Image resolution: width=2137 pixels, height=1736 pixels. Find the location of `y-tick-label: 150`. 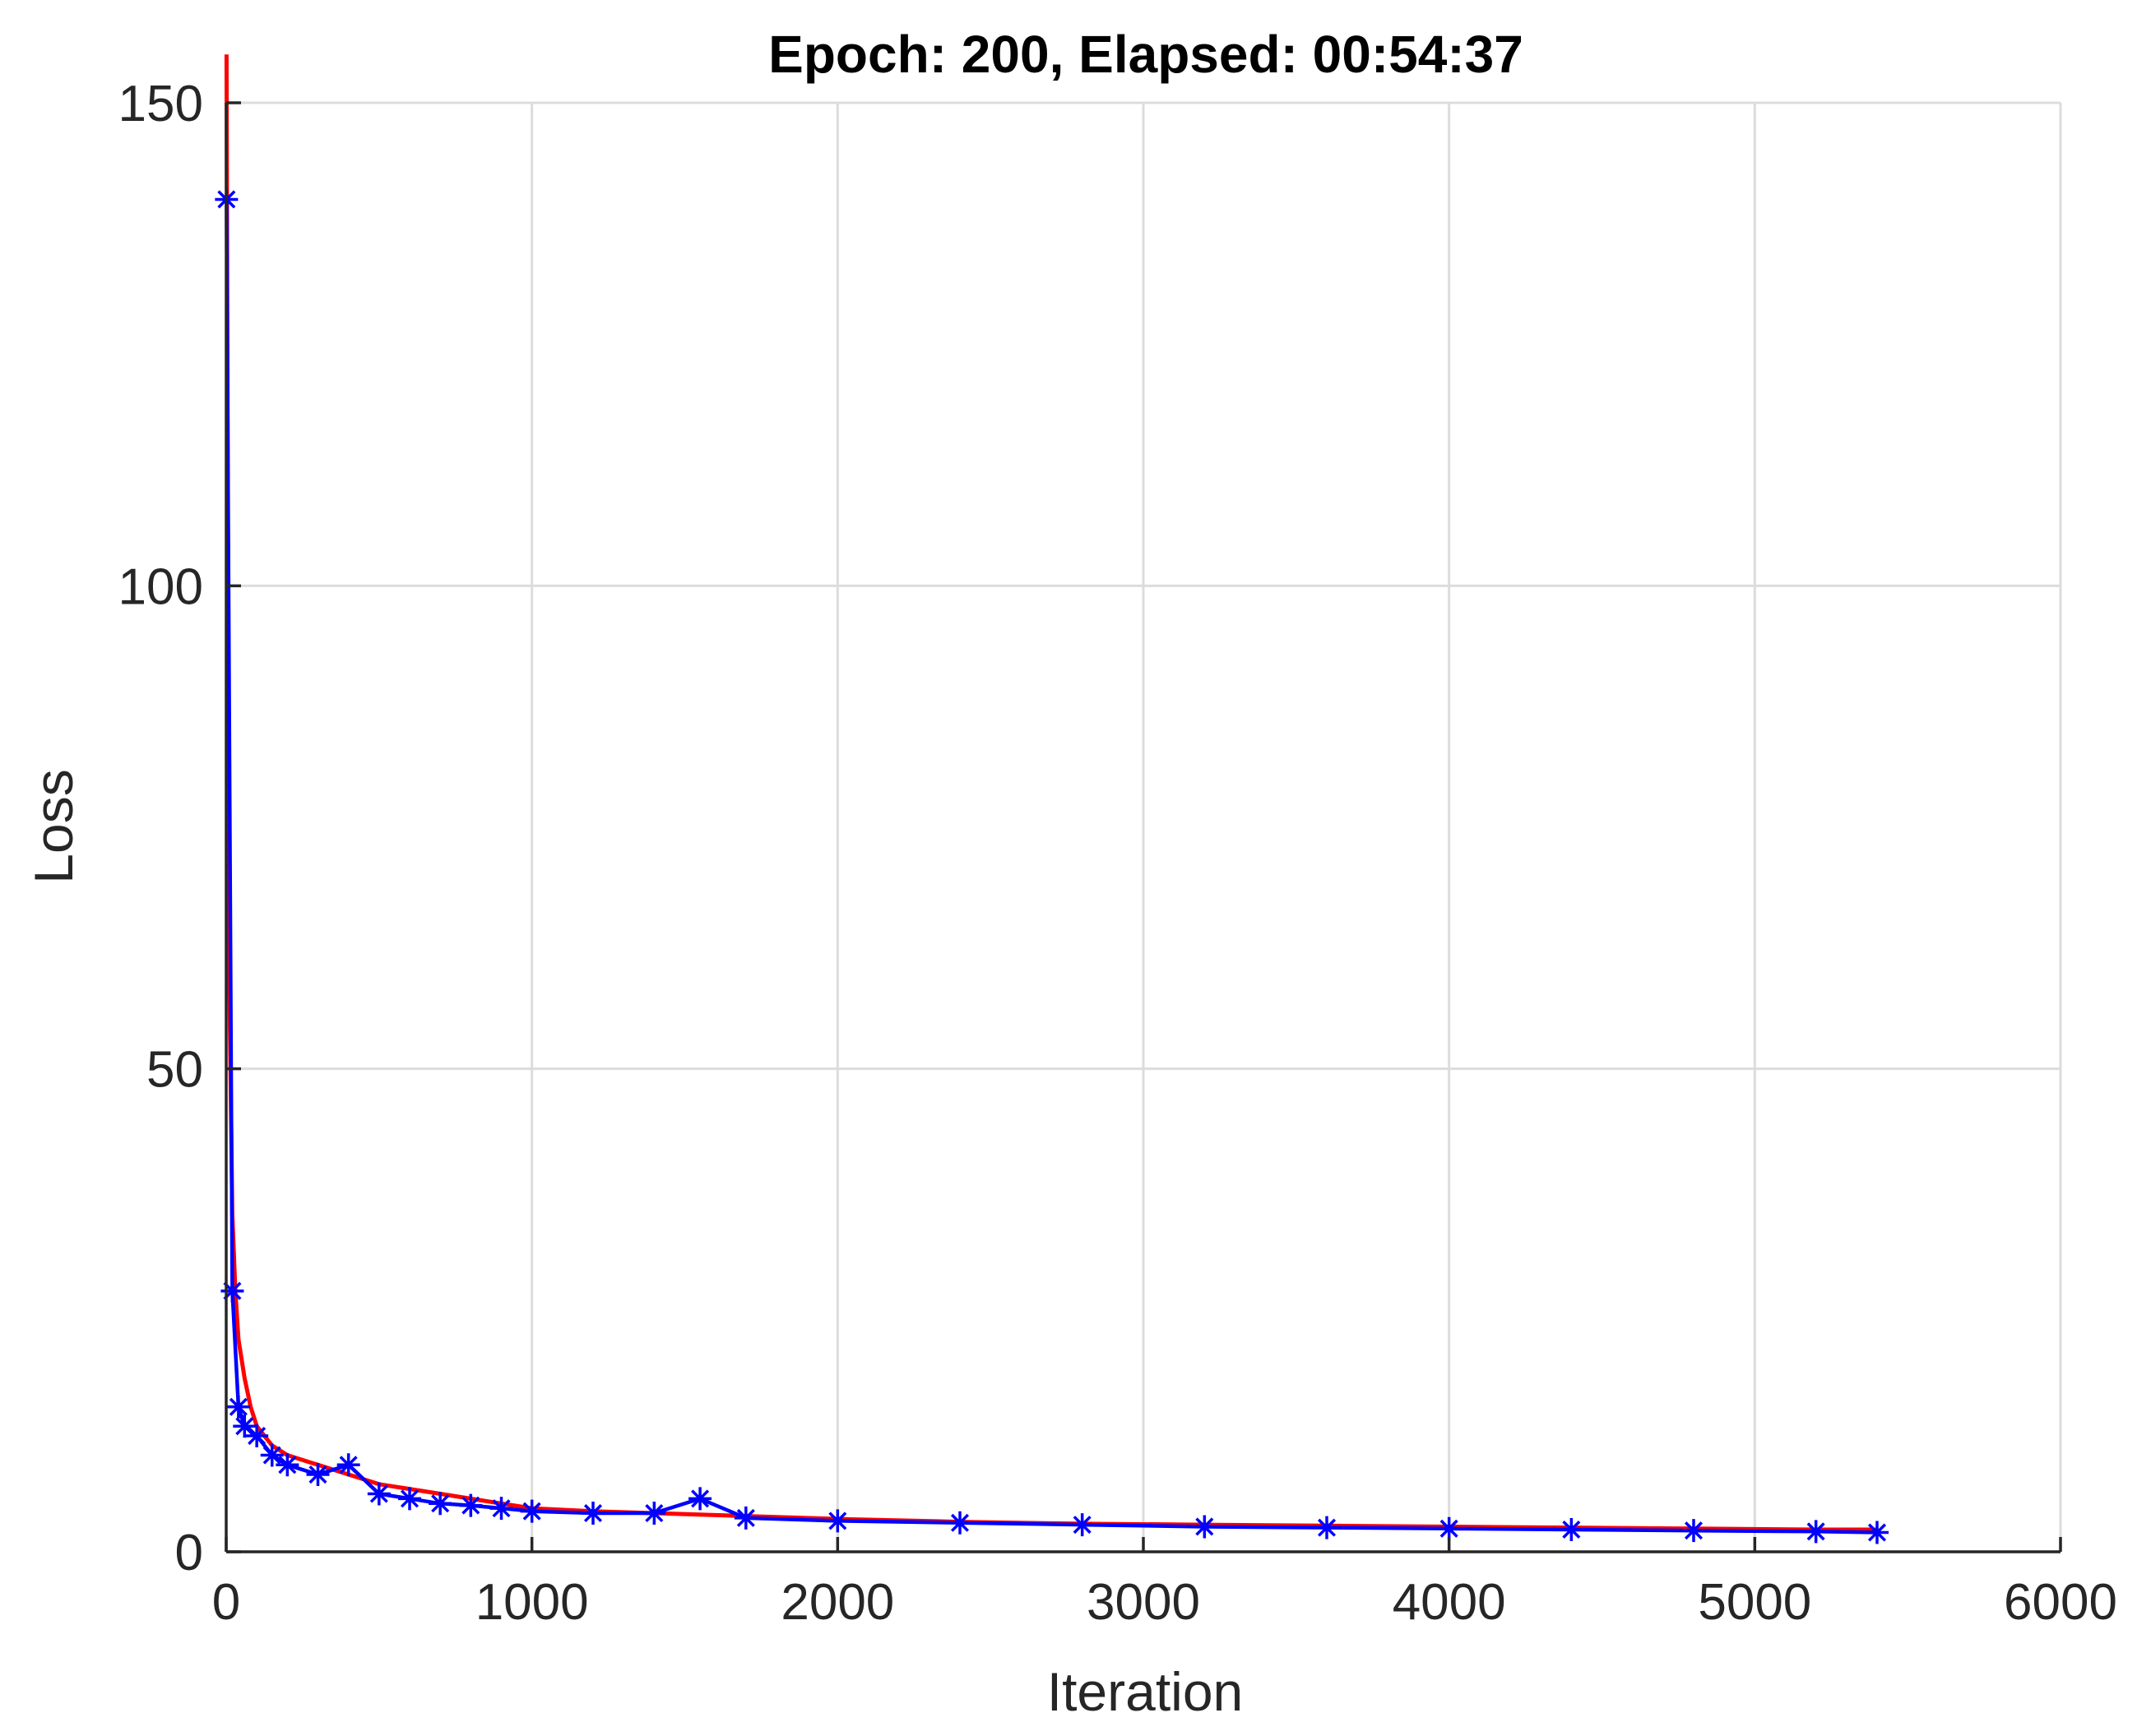

y-tick-label: 150 is located at coordinates (160, 104).